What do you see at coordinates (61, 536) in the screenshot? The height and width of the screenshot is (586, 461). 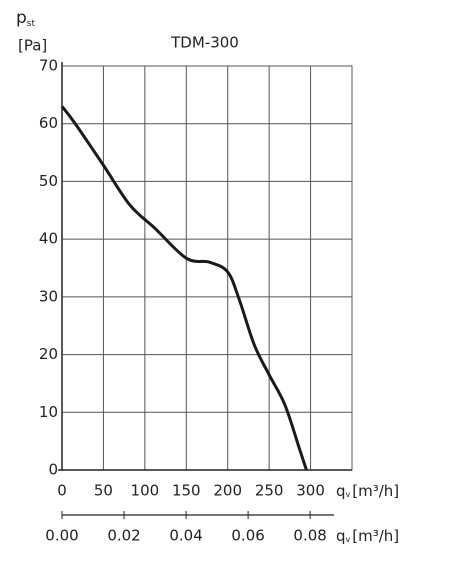 I see `x2-tick-label: 0.00` at bounding box center [61, 536].